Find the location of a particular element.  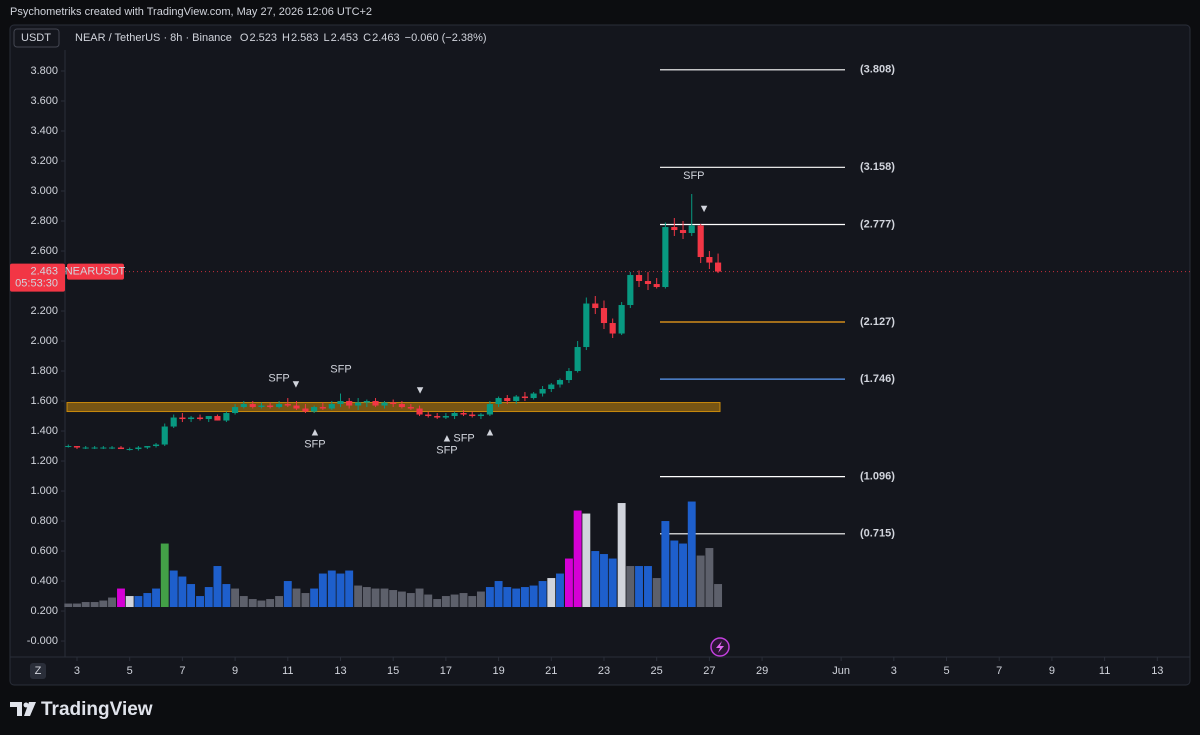

event-bolt is located at coordinates (720, 647).